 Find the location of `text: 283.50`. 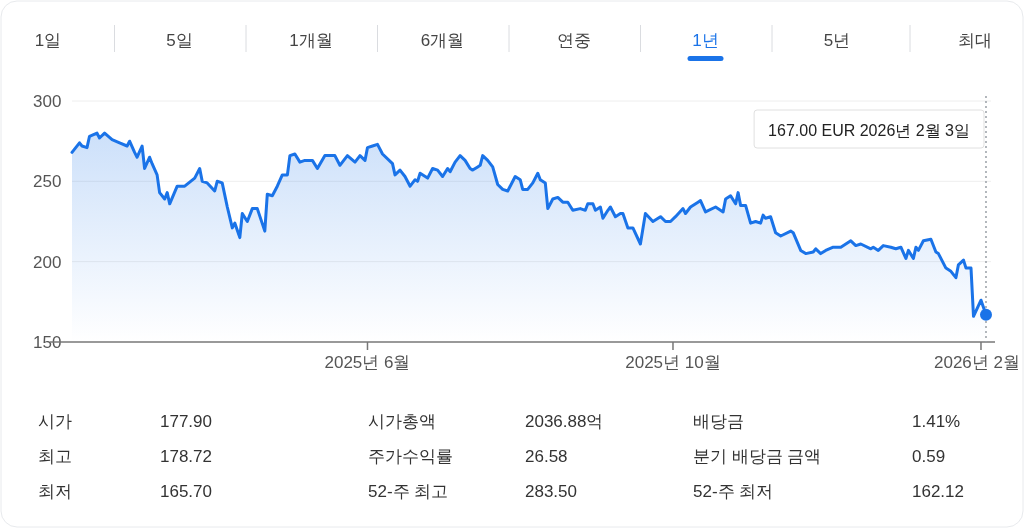

text: 283.50 is located at coordinates (551, 491).